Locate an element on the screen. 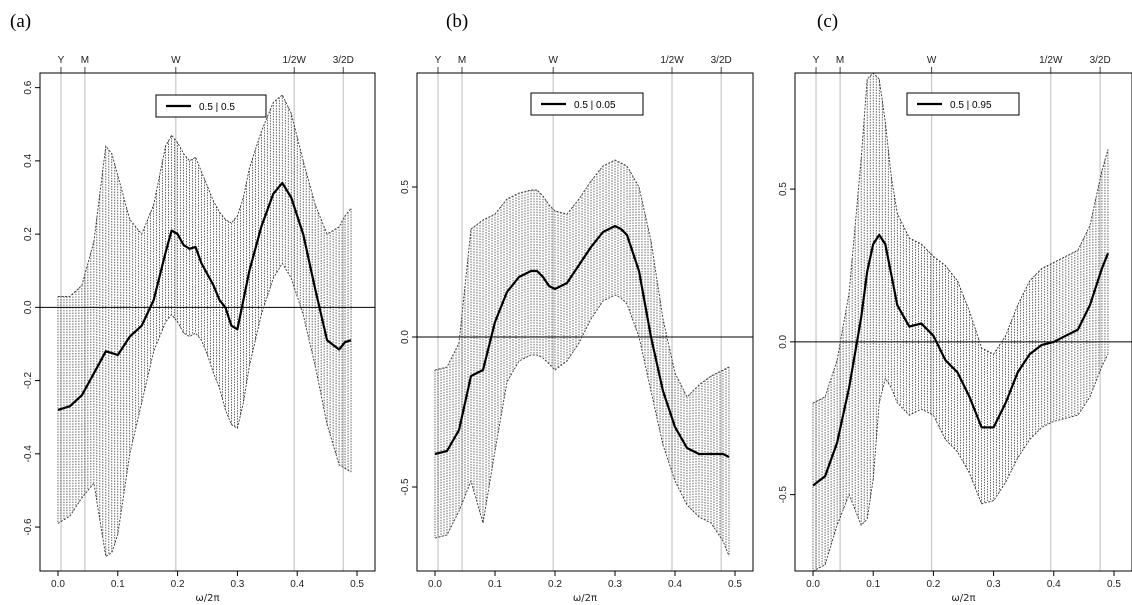  y-tick-label: 0.2 is located at coordinates (28, 234).